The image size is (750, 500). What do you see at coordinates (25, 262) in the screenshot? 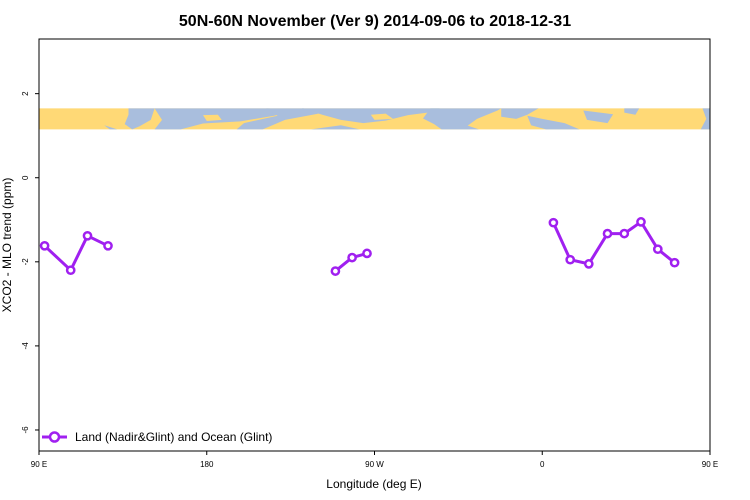
I see `y-tick-label: -2` at bounding box center [25, 262].